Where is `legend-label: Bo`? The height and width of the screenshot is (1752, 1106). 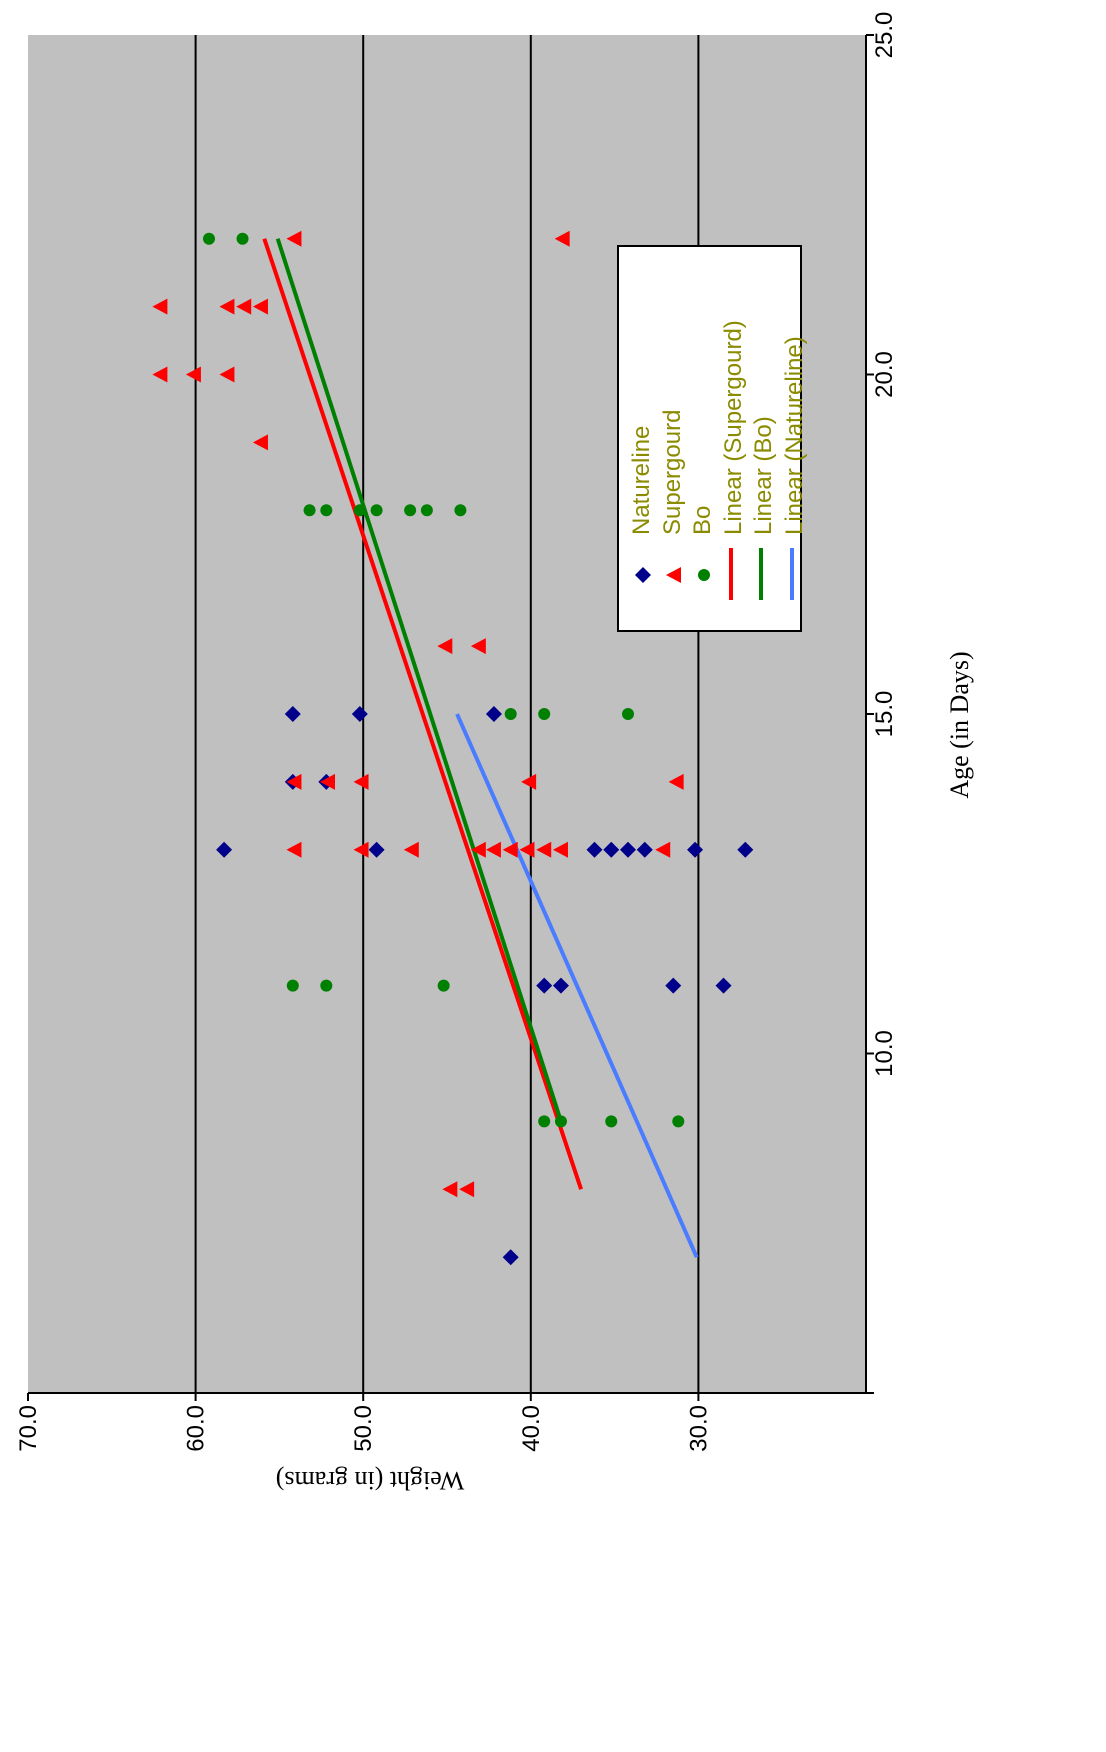 legend-label: Bo is located at coordinates (702, 520).